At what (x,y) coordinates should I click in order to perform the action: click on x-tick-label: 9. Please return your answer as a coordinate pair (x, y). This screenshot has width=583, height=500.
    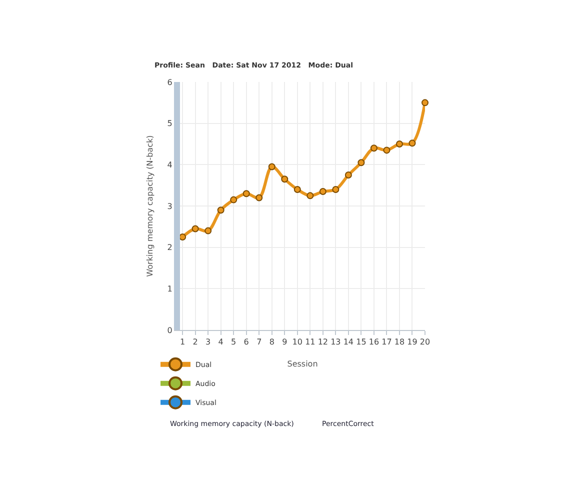
    Looking at the image, I should click on (285, 342).